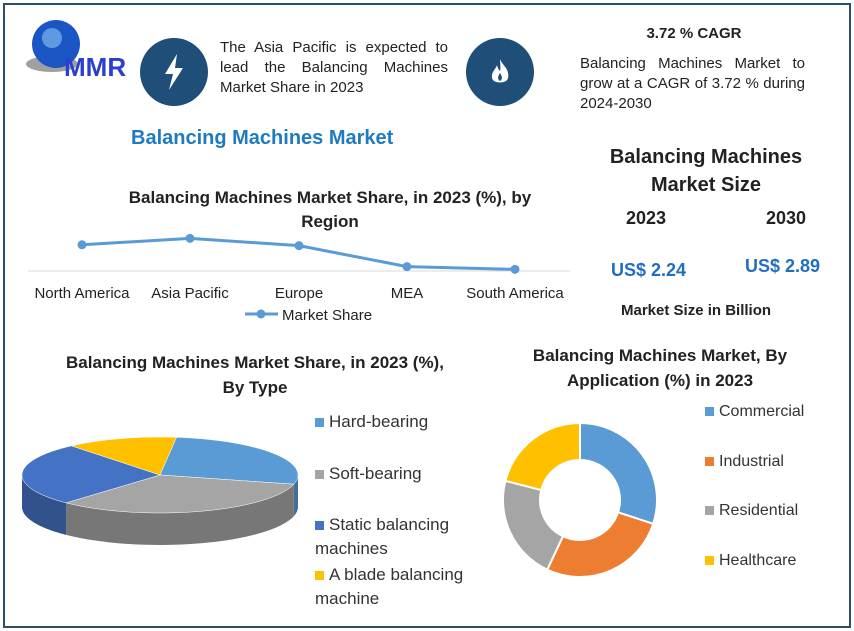 The height and width of the screenshot is (631, 854). Describe the element at coordinates (759, 510) in the screenshot. I see `legend-label: Residential` at that location.